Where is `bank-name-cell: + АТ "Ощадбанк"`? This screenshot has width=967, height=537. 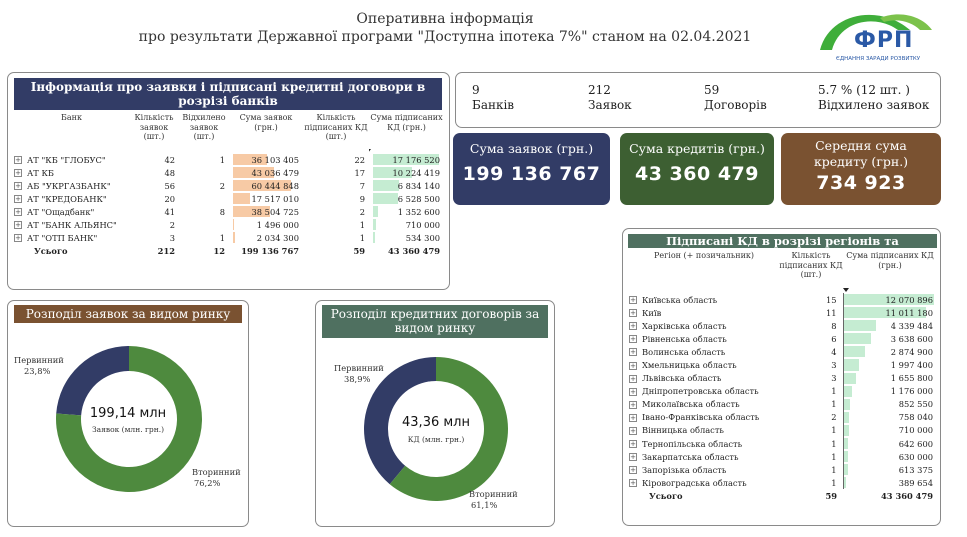
bank-name-cell: + АТ "Ощадбанк" is located at coordinates (71, 211).